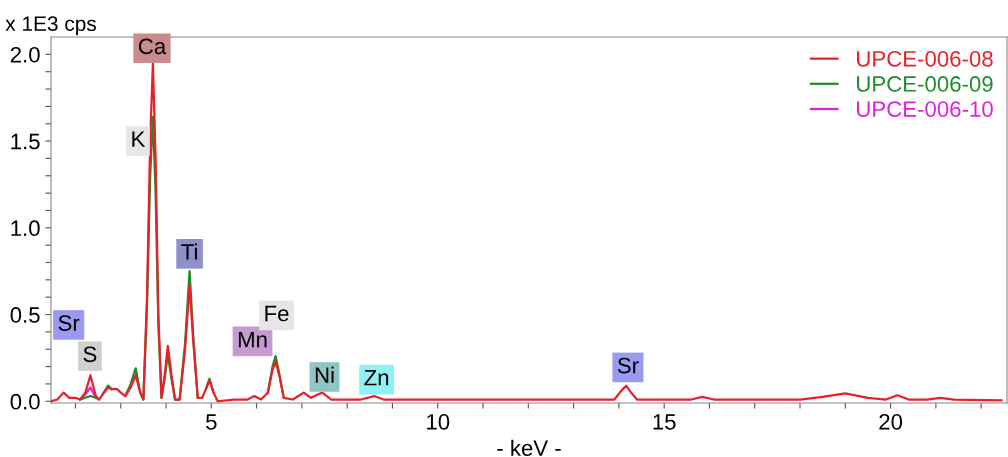 This screenshot has height=457, width=1008. I want to click on y-axis-title: x 1E3 cps, so click(50, 26).